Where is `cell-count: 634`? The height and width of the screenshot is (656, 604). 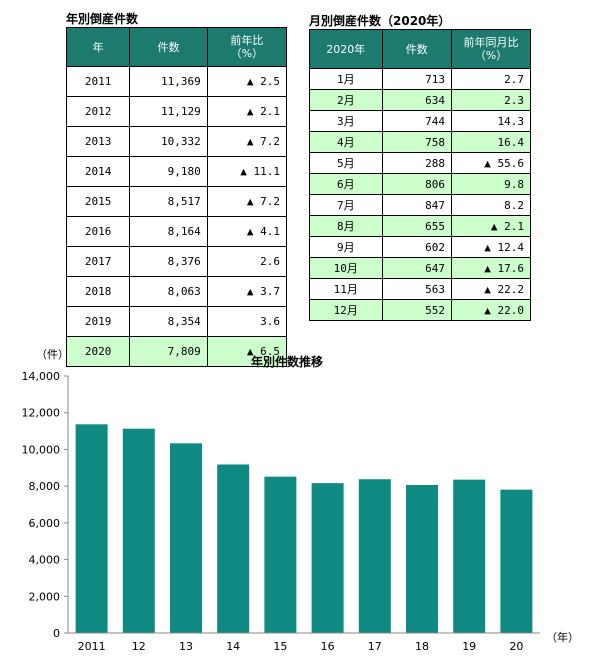 cell-count: 634 is located at coordinates (417, 100).